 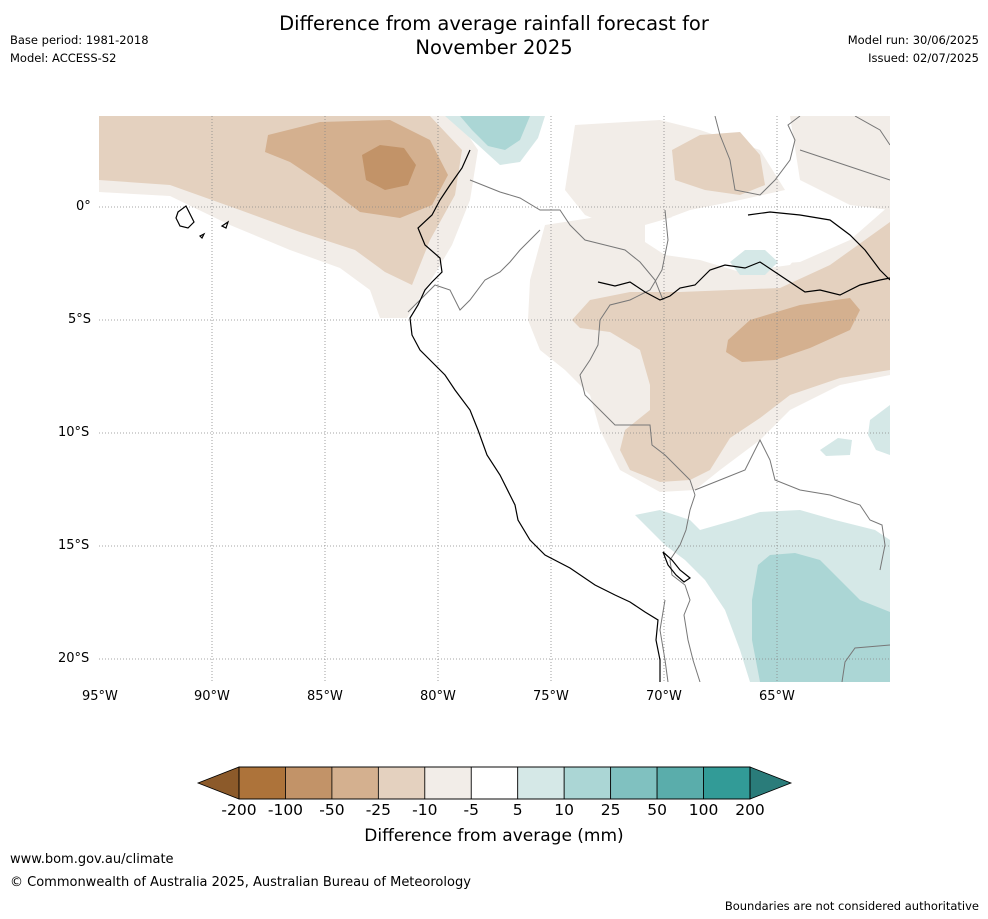 What do you see at coordinates (74, 432) in the screenshot?
I see `lat-label-10s: 10°S` at bounding box center [74, 432].